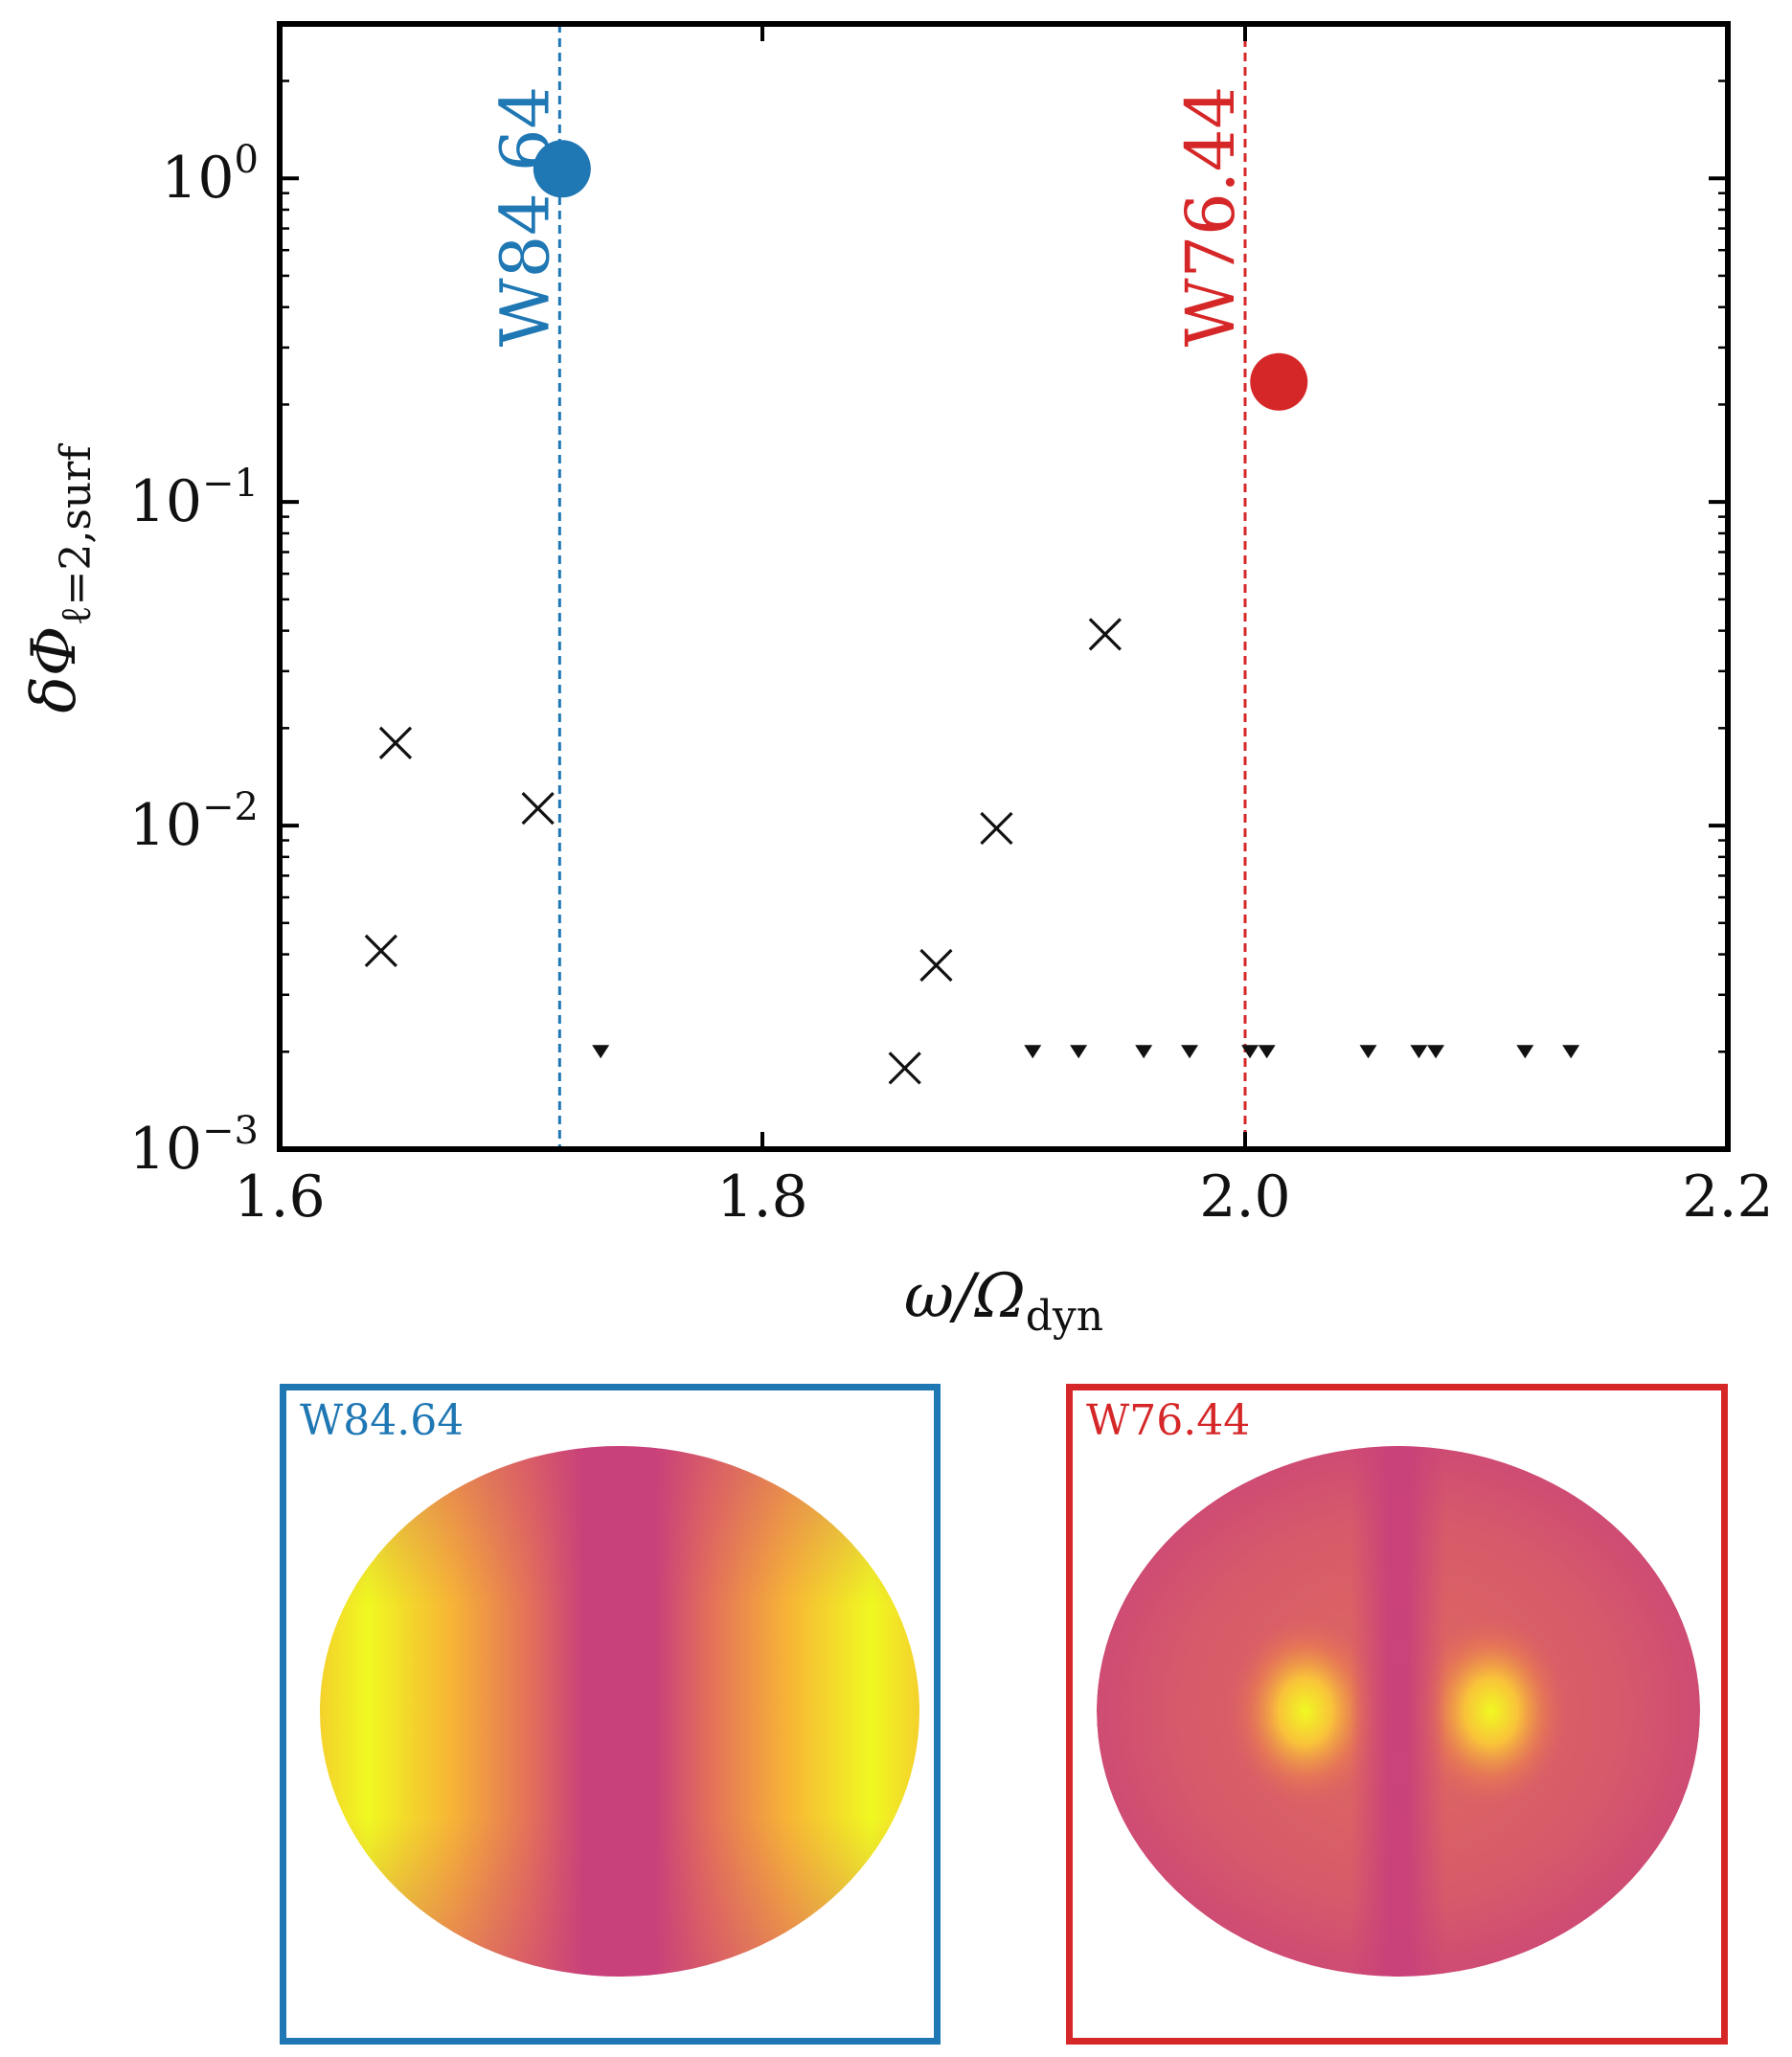 The width and height of the screenshot is (1792, 2057). What do you see at coordinates (1244, 1198) in the screenshot?
I see `x-tick-label: 2.0` at bounding box center [1244, 1198].